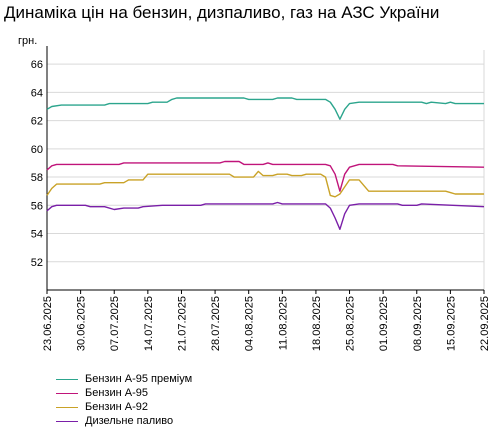  I want to click on legend-item: Бензин А-92, so click(124, 407).